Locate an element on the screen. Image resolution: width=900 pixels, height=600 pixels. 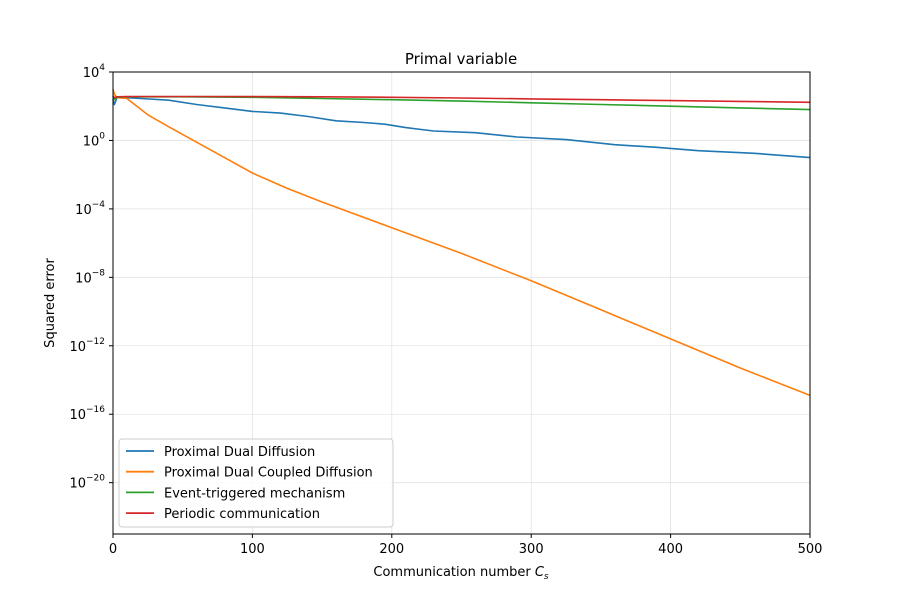
y-tick-label: 10⁻¹⁶ is located at coordinates (87, 414).